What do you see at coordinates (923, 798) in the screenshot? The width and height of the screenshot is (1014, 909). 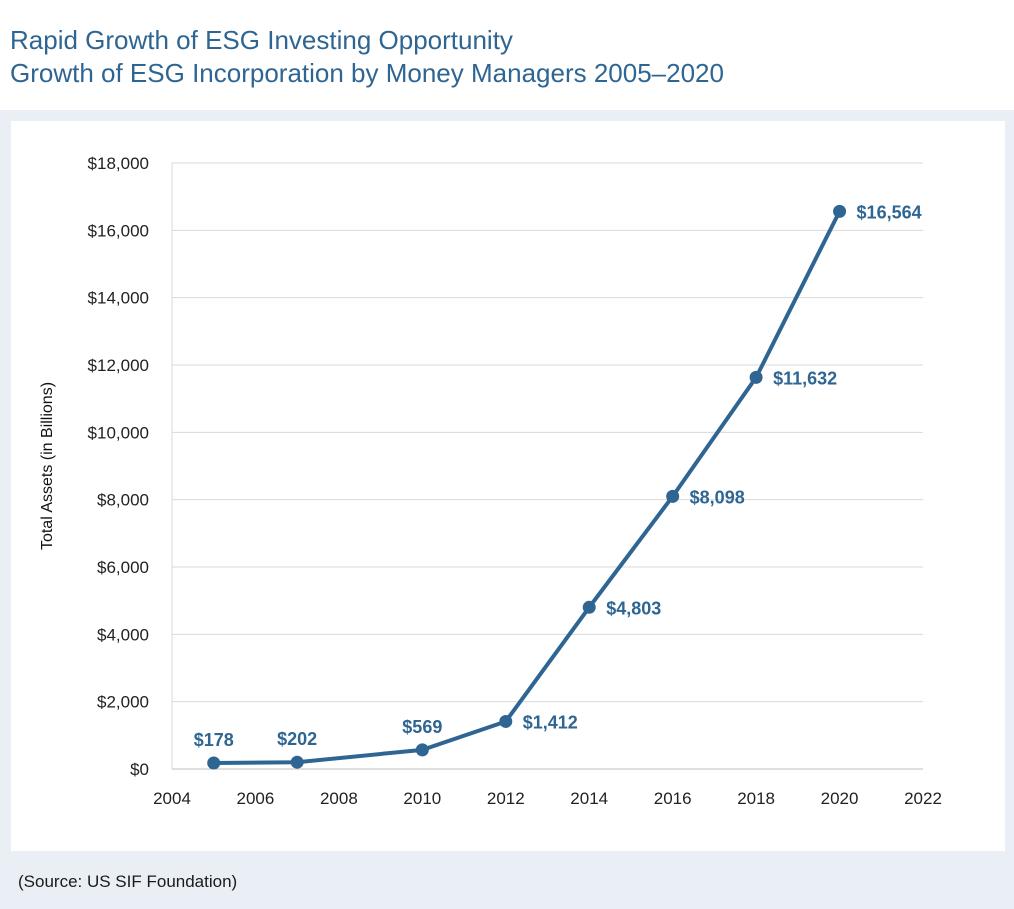 I see `x-tick-label: 2022` at bounding box center [923, 798].